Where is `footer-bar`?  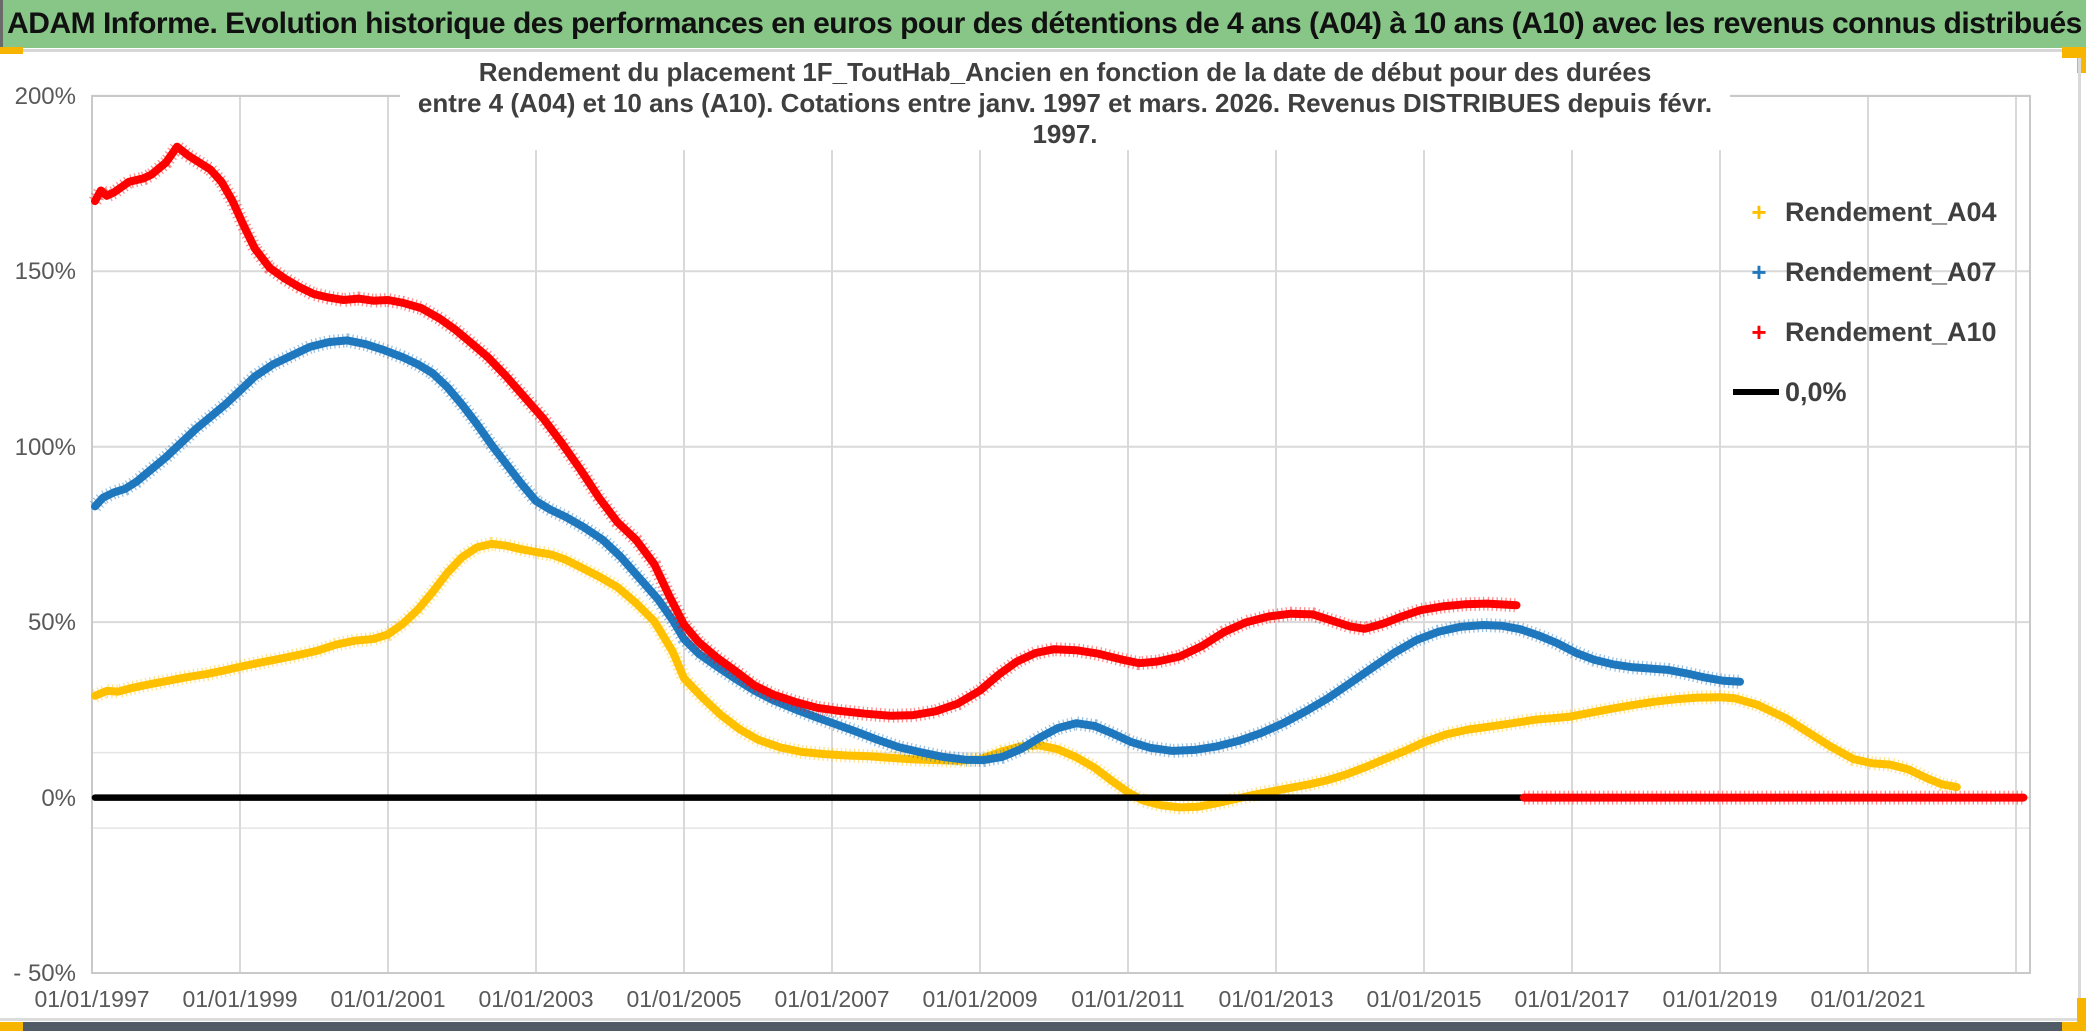
footer-bar is located at coordinates (1043, 1026).